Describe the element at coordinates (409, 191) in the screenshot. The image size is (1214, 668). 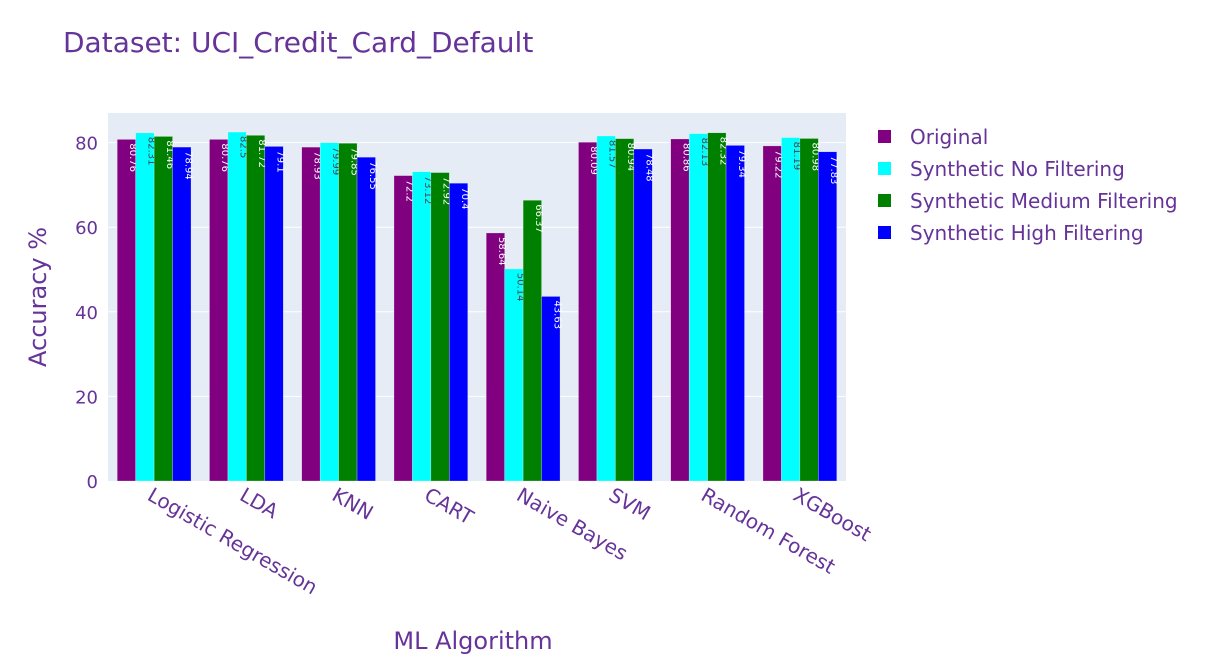
I see `bar-data-label: 72.2` at that location.